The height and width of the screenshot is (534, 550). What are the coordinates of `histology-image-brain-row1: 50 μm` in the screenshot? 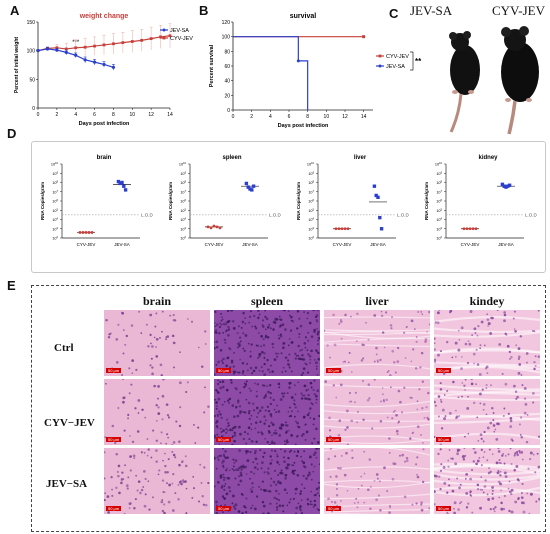 It's located at (157, 343).